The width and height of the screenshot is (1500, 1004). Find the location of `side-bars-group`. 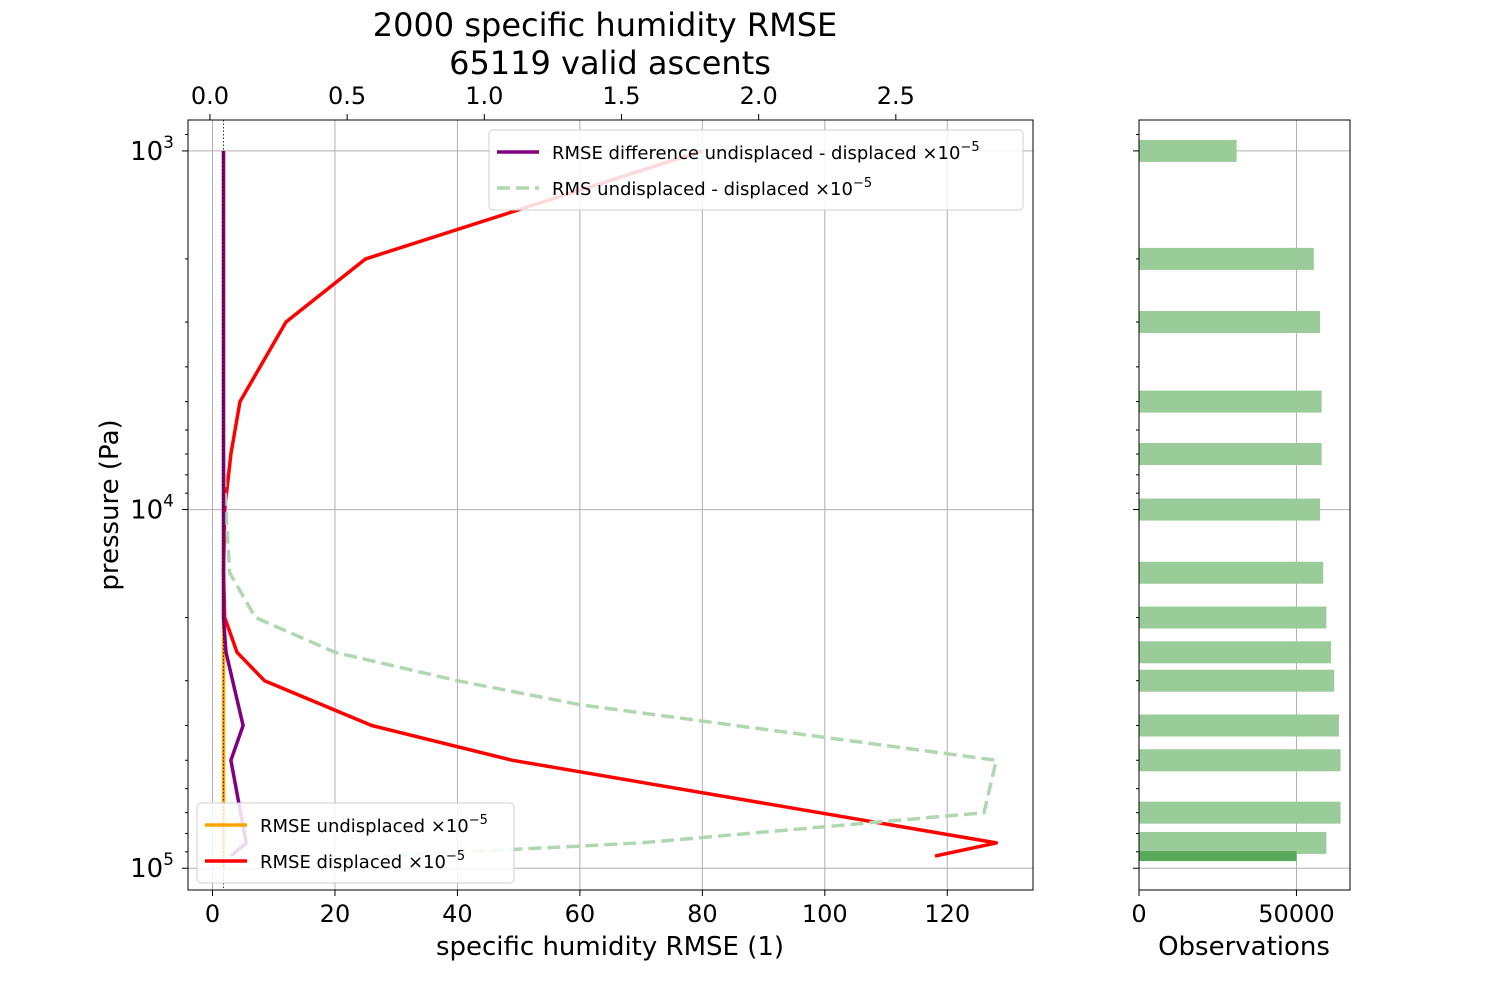

side-bars-group is located at coordinates (1240, 500).